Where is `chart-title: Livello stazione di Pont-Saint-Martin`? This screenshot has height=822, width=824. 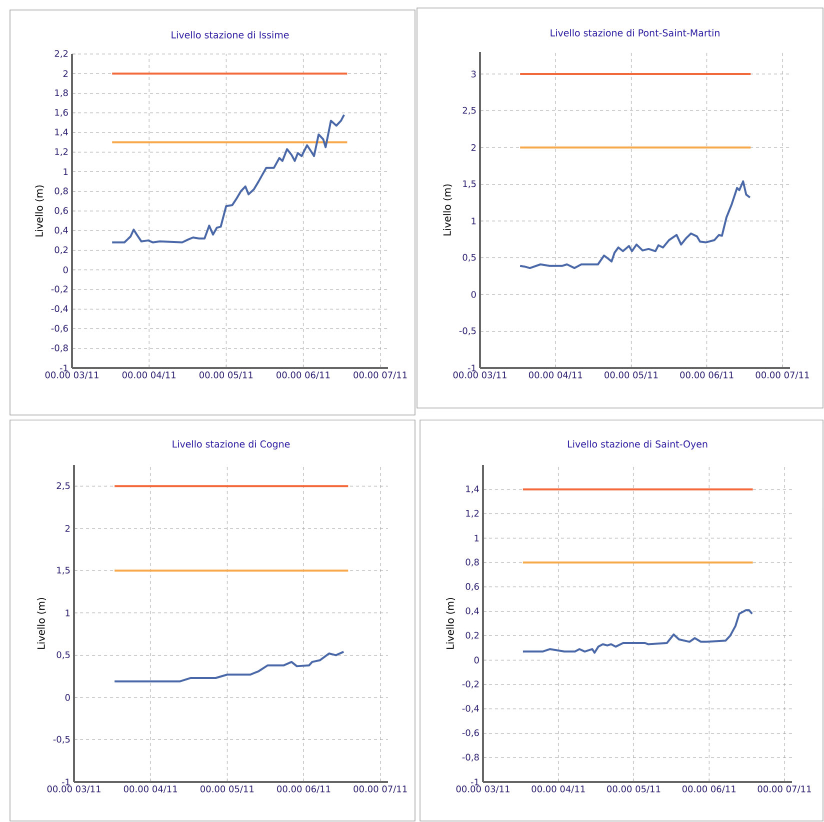 chart-title: Livello stazione di Pont-Saint-Martin is located at coordinates (635, 32).